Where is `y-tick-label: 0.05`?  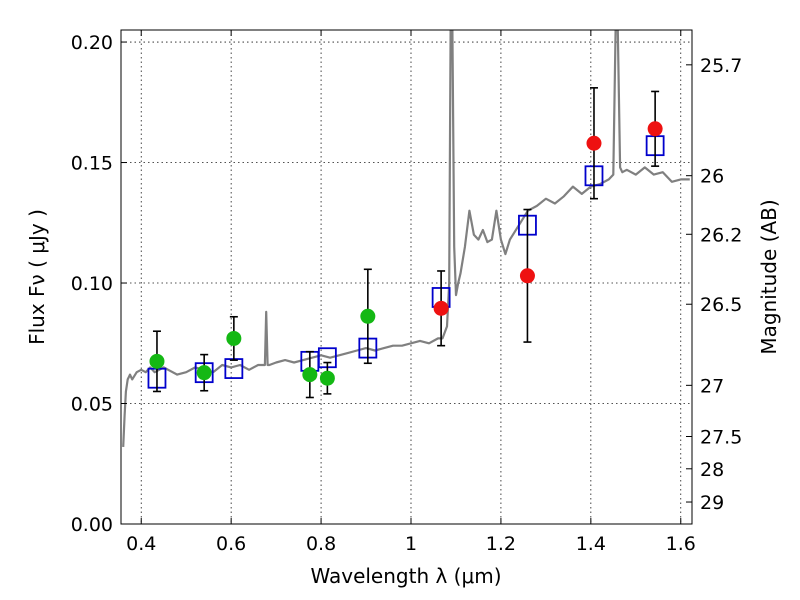
y-tick-label: 0.05 is located at coordinates (92, 405).